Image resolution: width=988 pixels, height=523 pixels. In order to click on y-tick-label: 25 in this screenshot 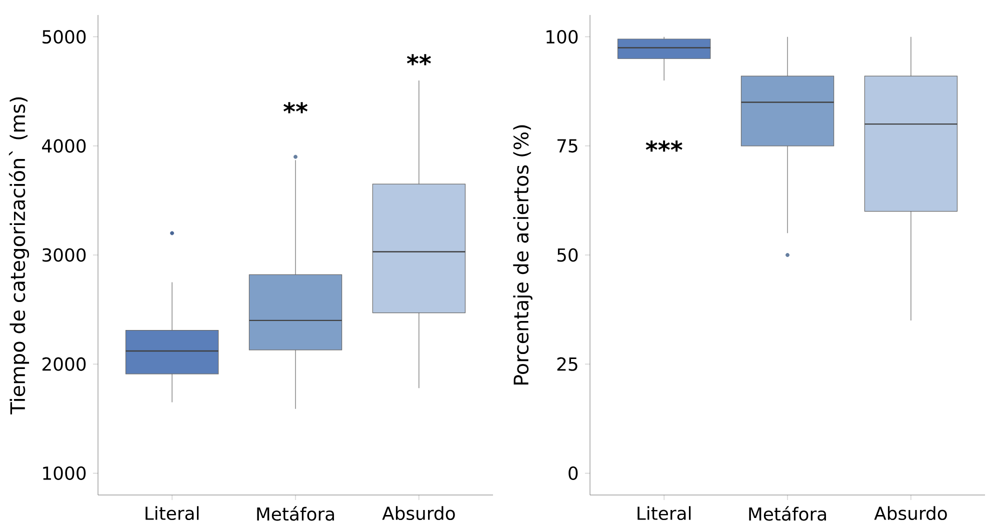, I will do `click(567, 364)`.